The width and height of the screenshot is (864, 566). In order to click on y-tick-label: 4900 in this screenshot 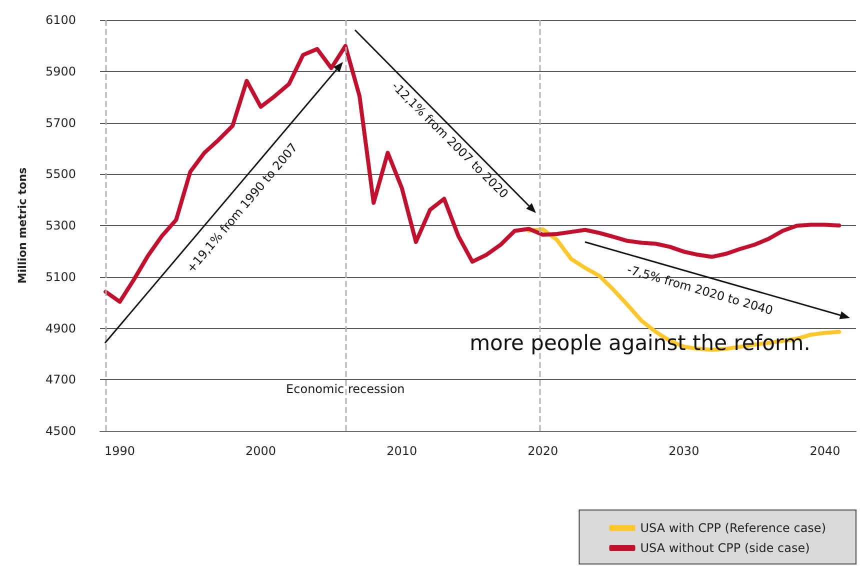, I will do `click(60, 328)`.